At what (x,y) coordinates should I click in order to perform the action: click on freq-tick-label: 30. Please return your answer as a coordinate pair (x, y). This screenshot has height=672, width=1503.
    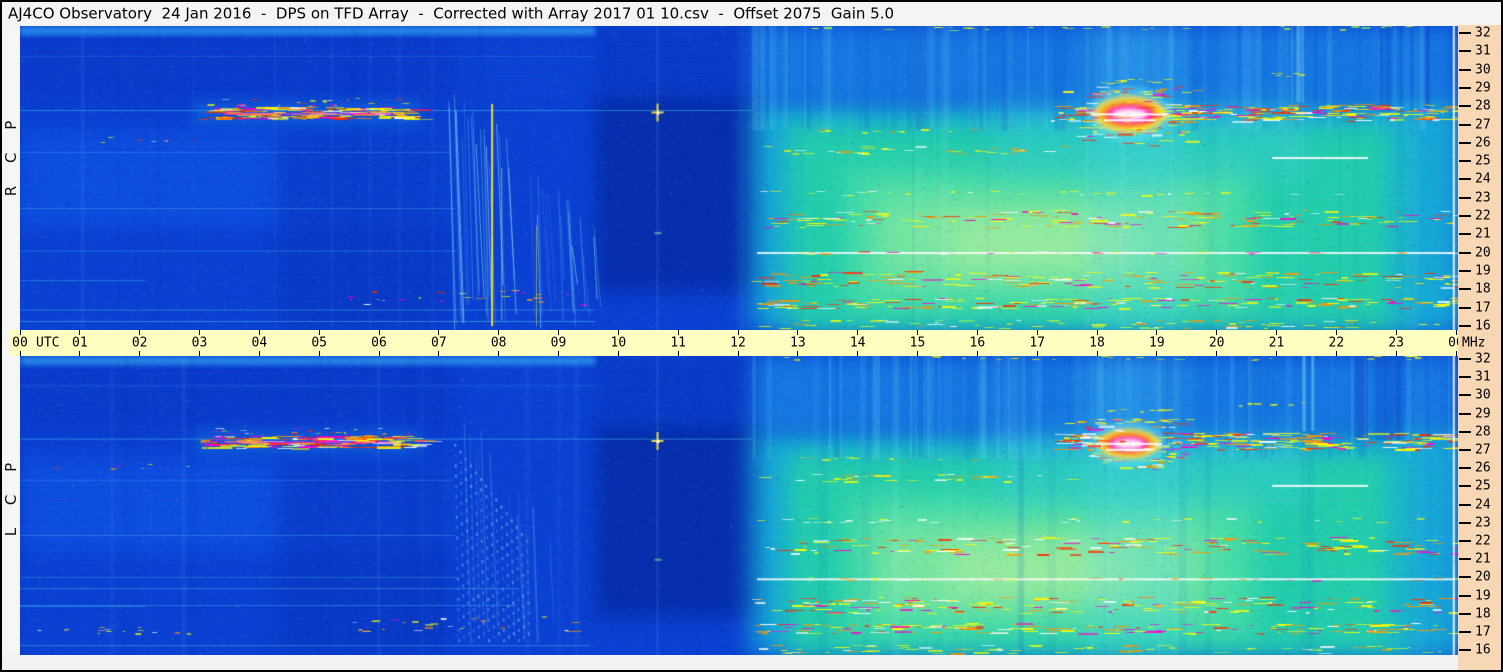
    Looking at the image, I should click on (1483, 70).